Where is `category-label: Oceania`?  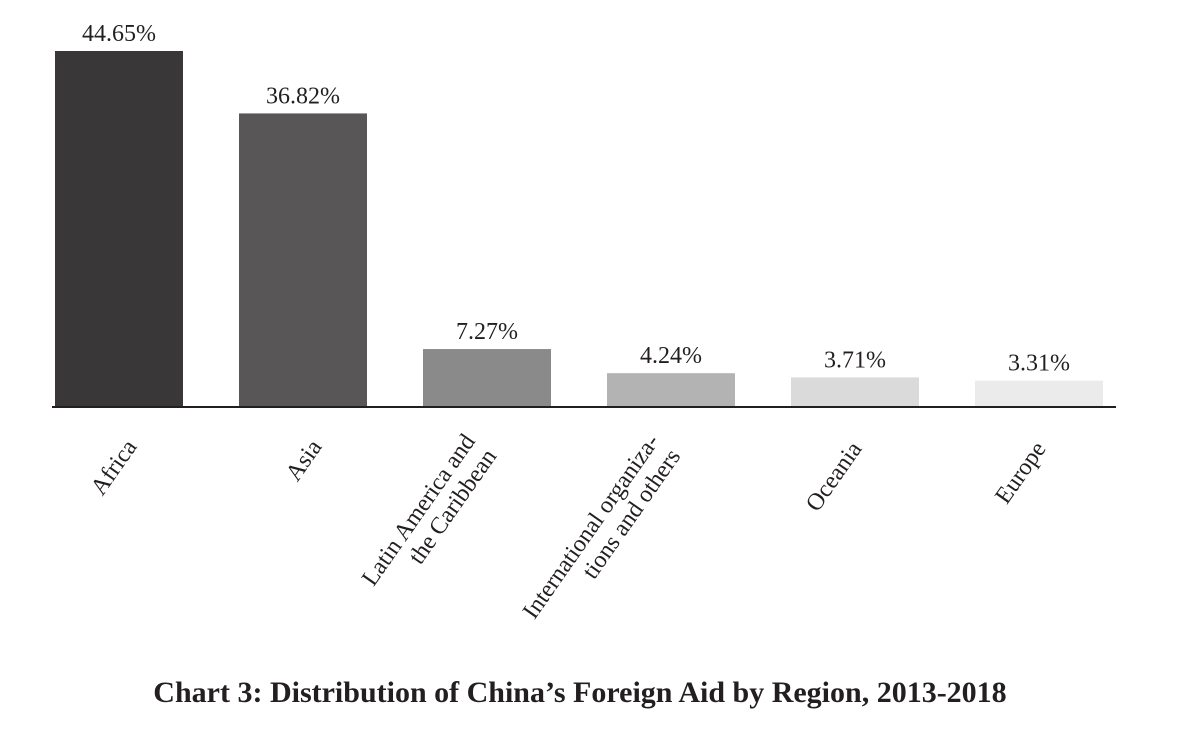
category-label: Oceania is located at coordinates (834, 477).